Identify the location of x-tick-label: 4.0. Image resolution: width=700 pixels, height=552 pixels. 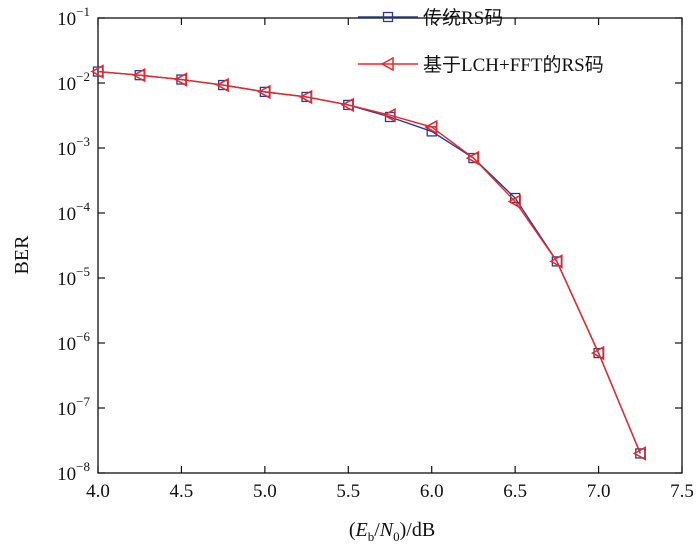
(98, 491).